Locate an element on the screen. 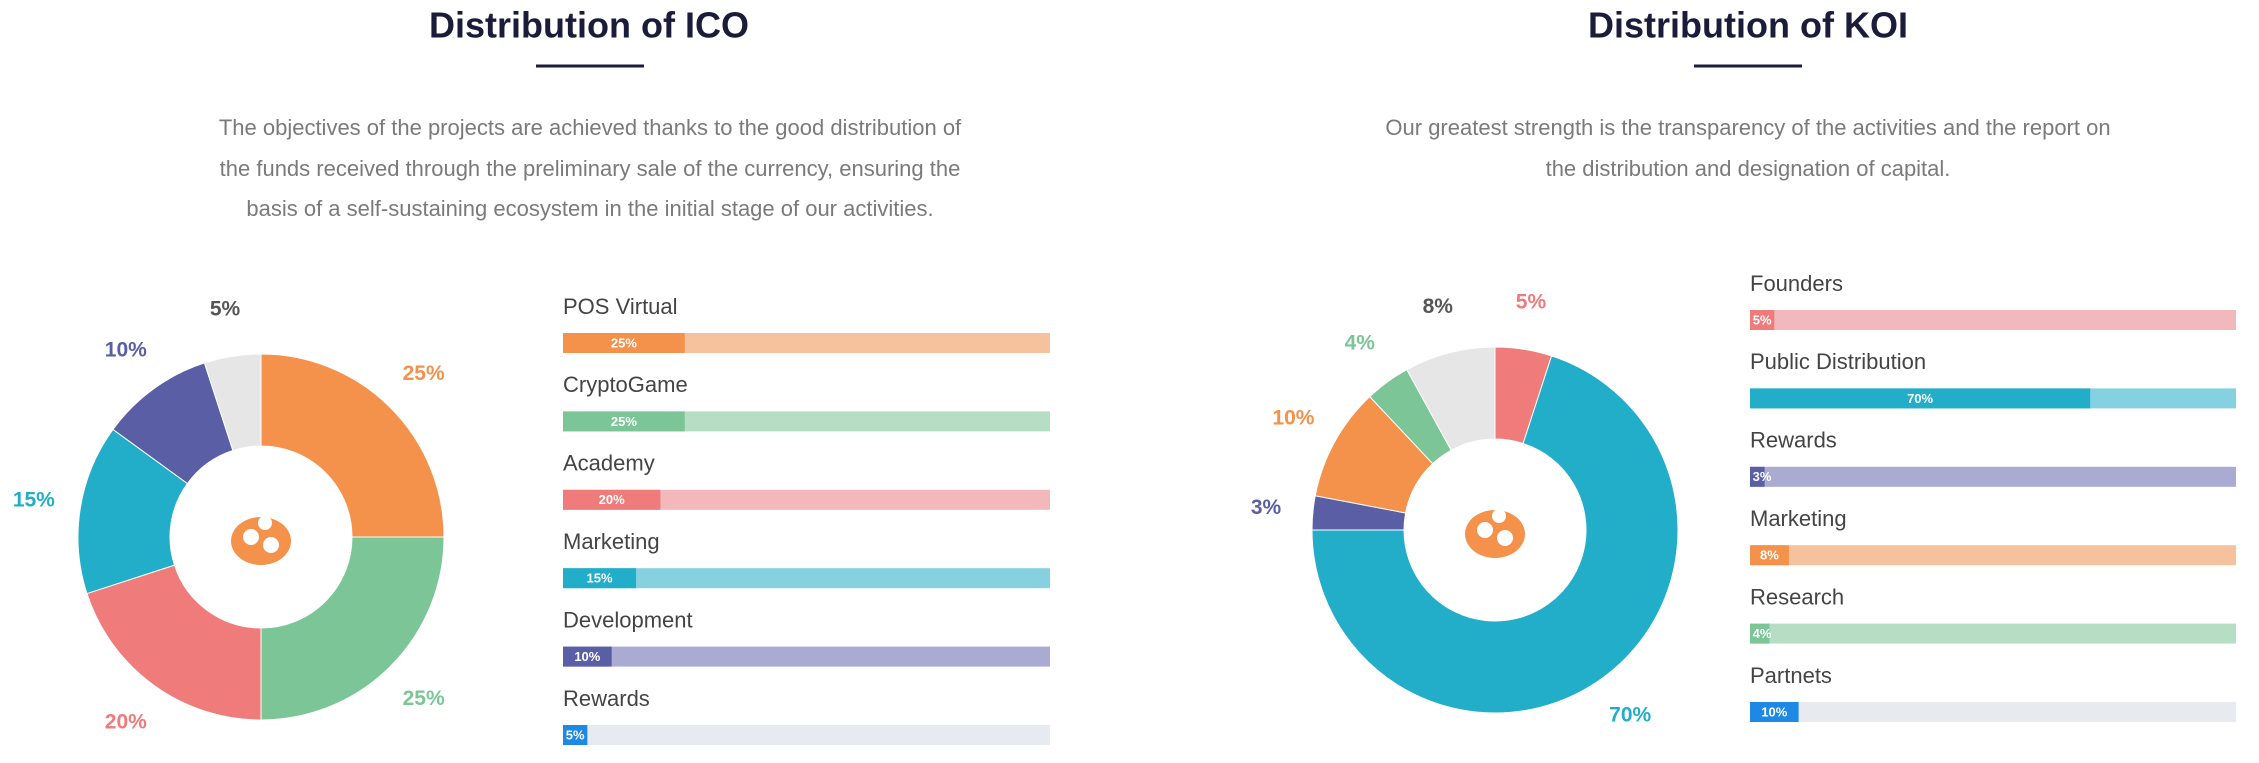 The width and height of the screenshot is (2259, 763). bar-value-label: 15% is located at coordinates (600, 578).